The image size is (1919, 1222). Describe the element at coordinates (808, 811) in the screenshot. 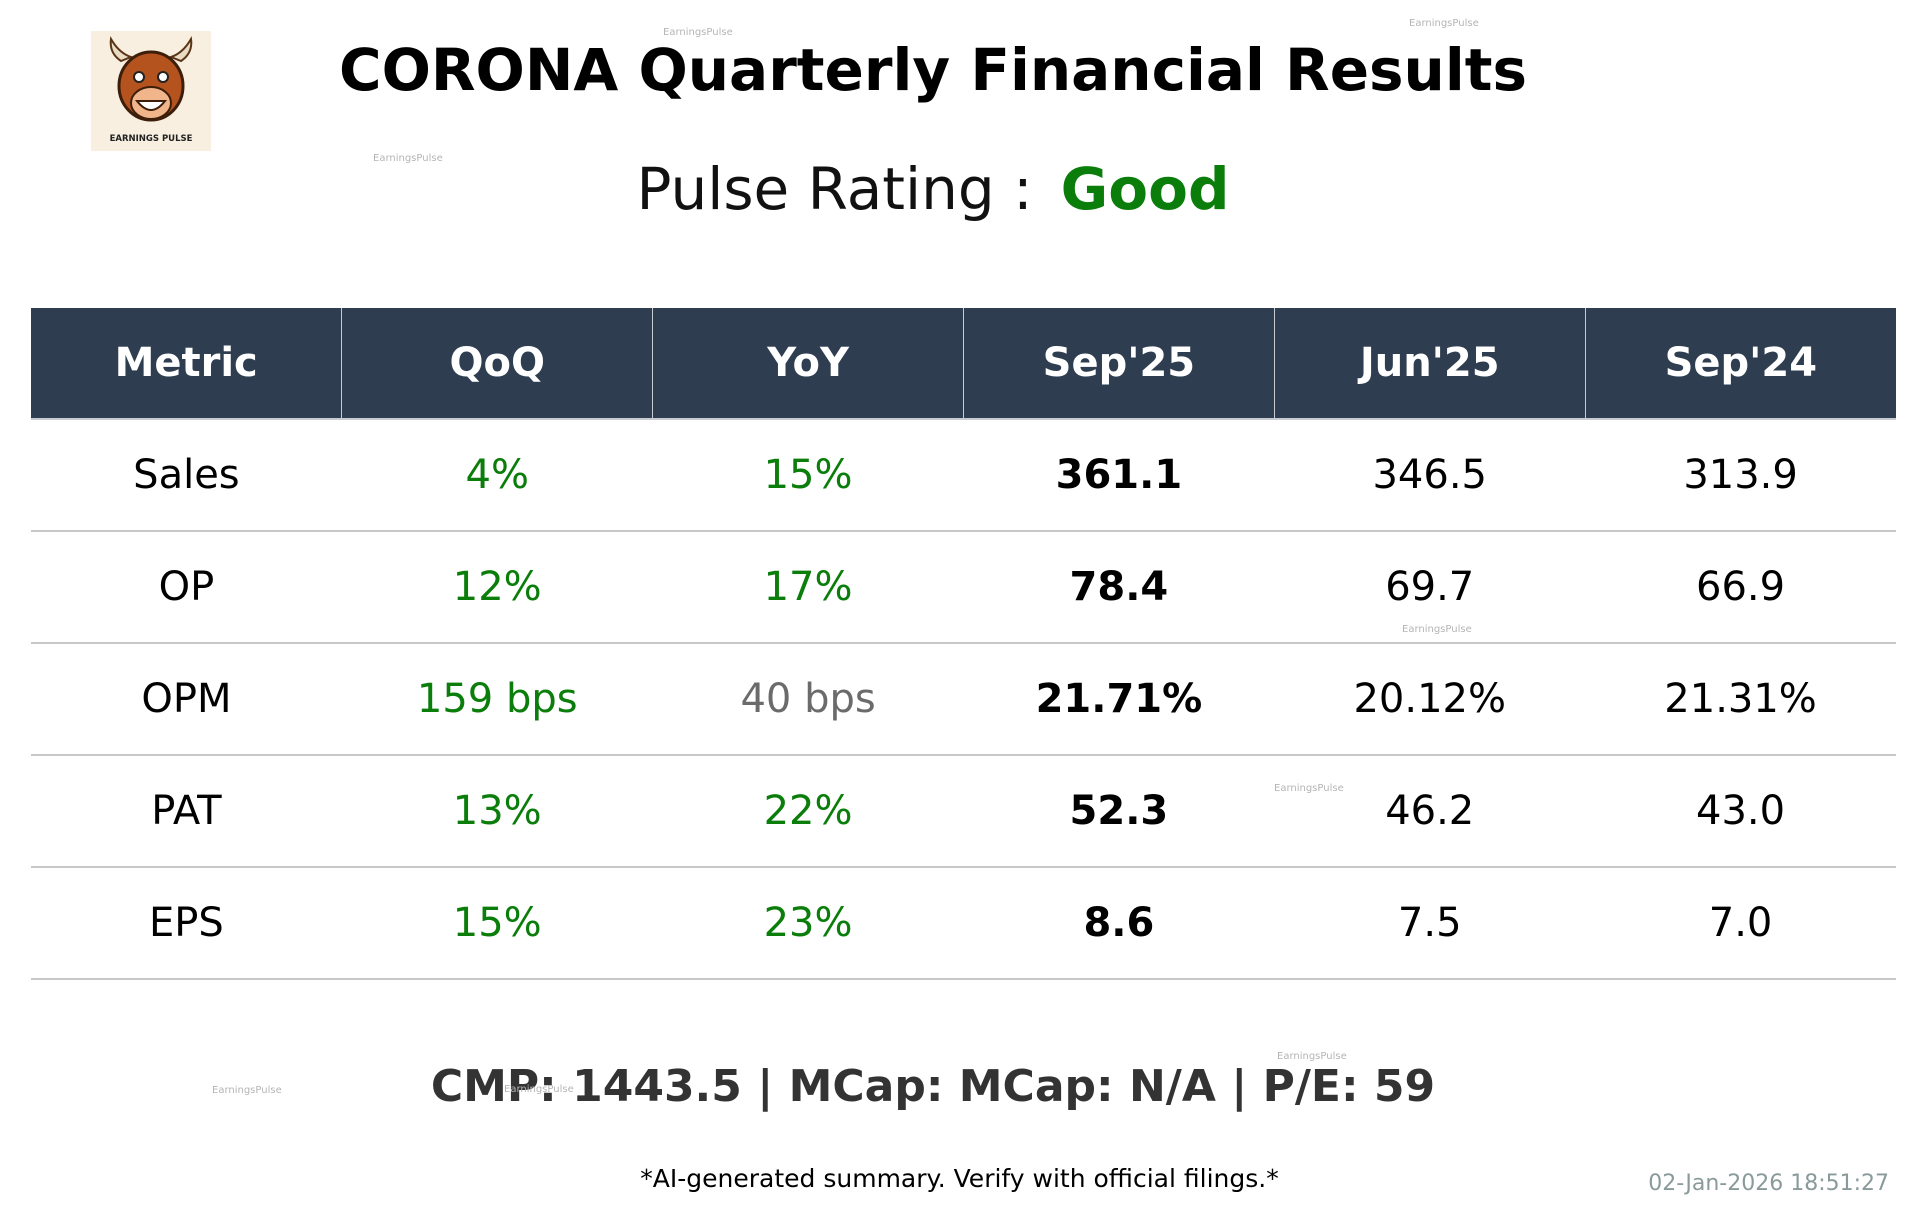

I see `table-cell: 22%` at that location.